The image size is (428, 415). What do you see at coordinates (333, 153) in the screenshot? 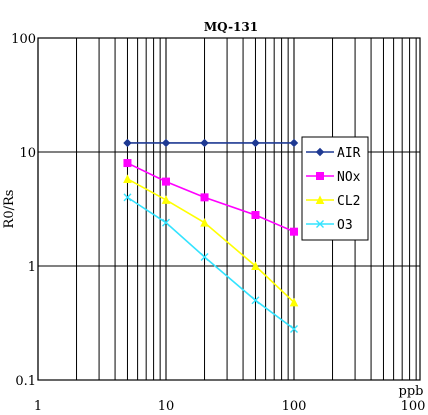
I see `legend-entry-air: AIR` at bounding box center [333, 153].